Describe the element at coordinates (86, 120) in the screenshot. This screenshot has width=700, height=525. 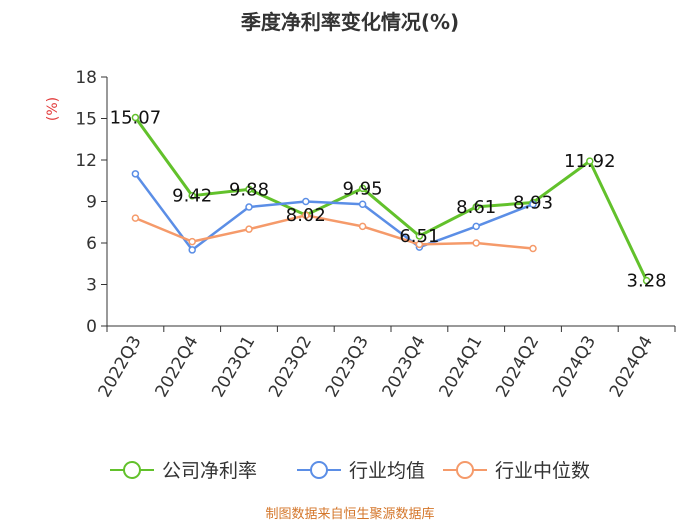
I see `y-tick-label: 15` at that location.